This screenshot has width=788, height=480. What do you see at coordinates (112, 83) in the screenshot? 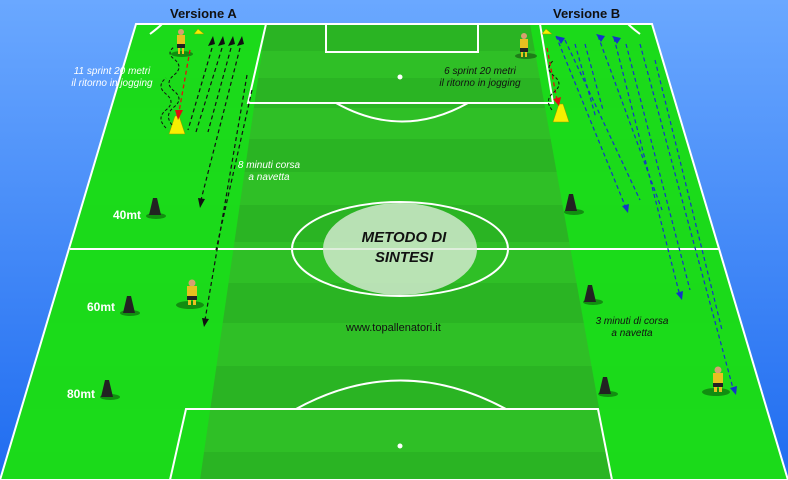
I see `version-a-sprint-line-2: il ritorno in jogging` at bounding box center [112, 83].